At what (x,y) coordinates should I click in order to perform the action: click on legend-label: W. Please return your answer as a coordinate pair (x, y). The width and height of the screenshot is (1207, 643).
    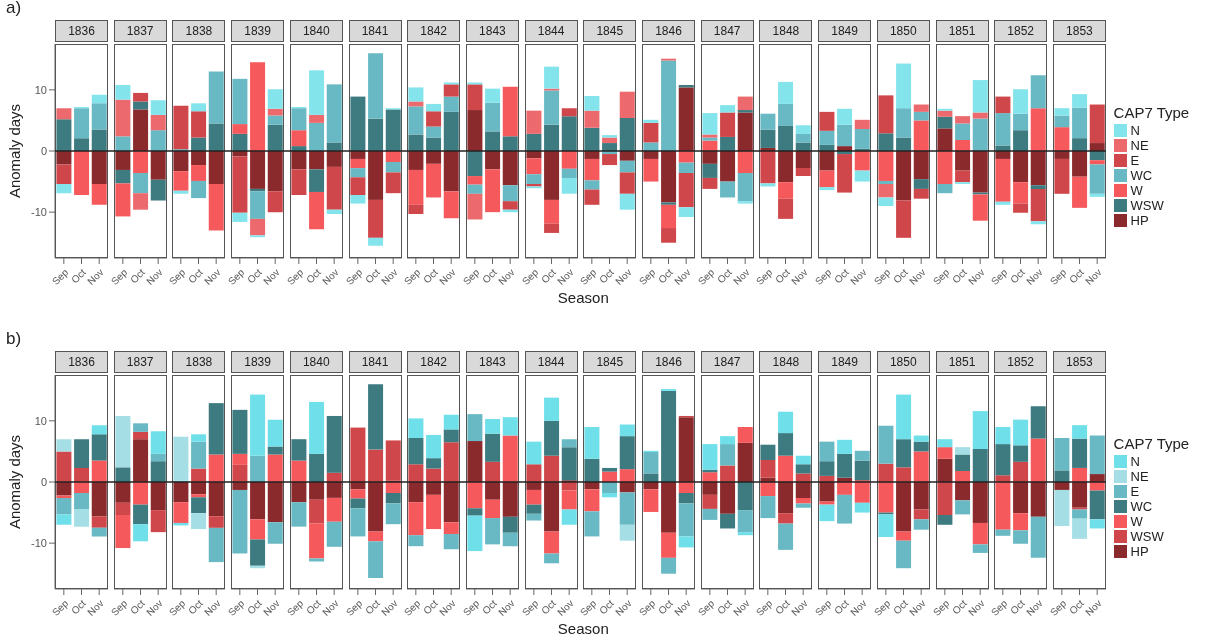
    Looking at the image, I should click on (1136, 521).